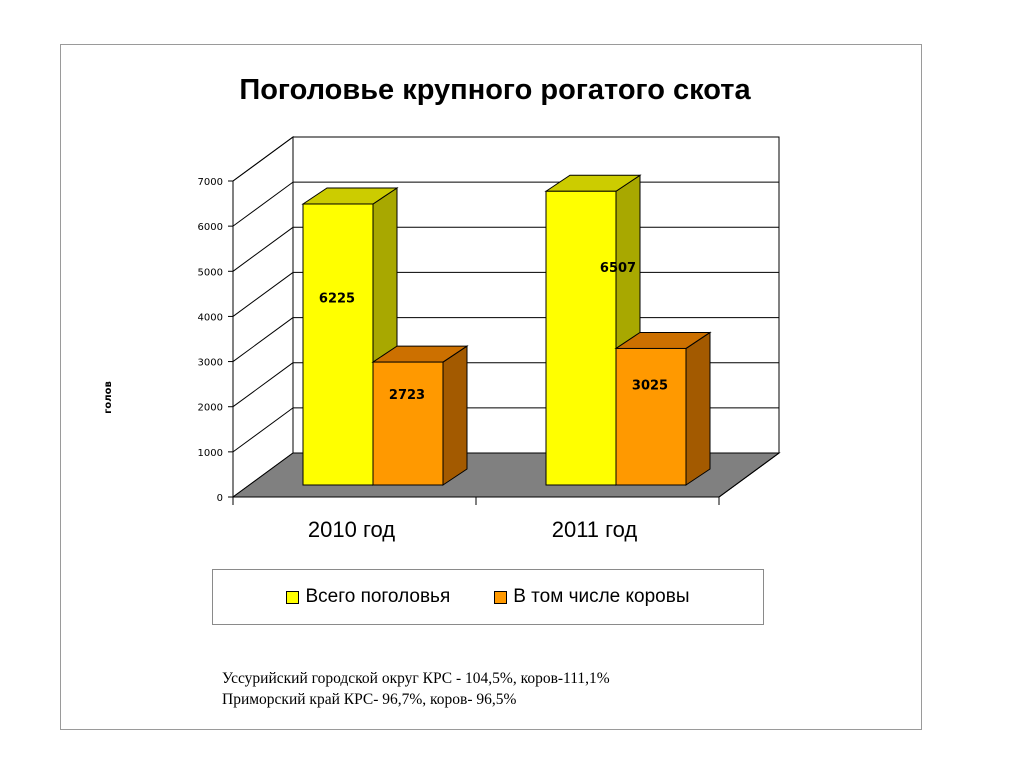 This screenshot has height=768, width=1024. I want to click on floor-edge, so click(749, 475).